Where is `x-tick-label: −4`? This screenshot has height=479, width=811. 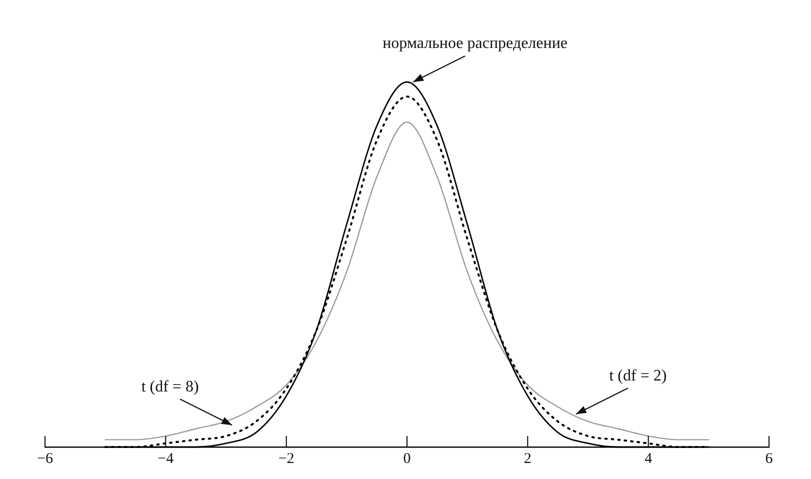 x-tick-label: −4 is located at coordinates (166, 458).